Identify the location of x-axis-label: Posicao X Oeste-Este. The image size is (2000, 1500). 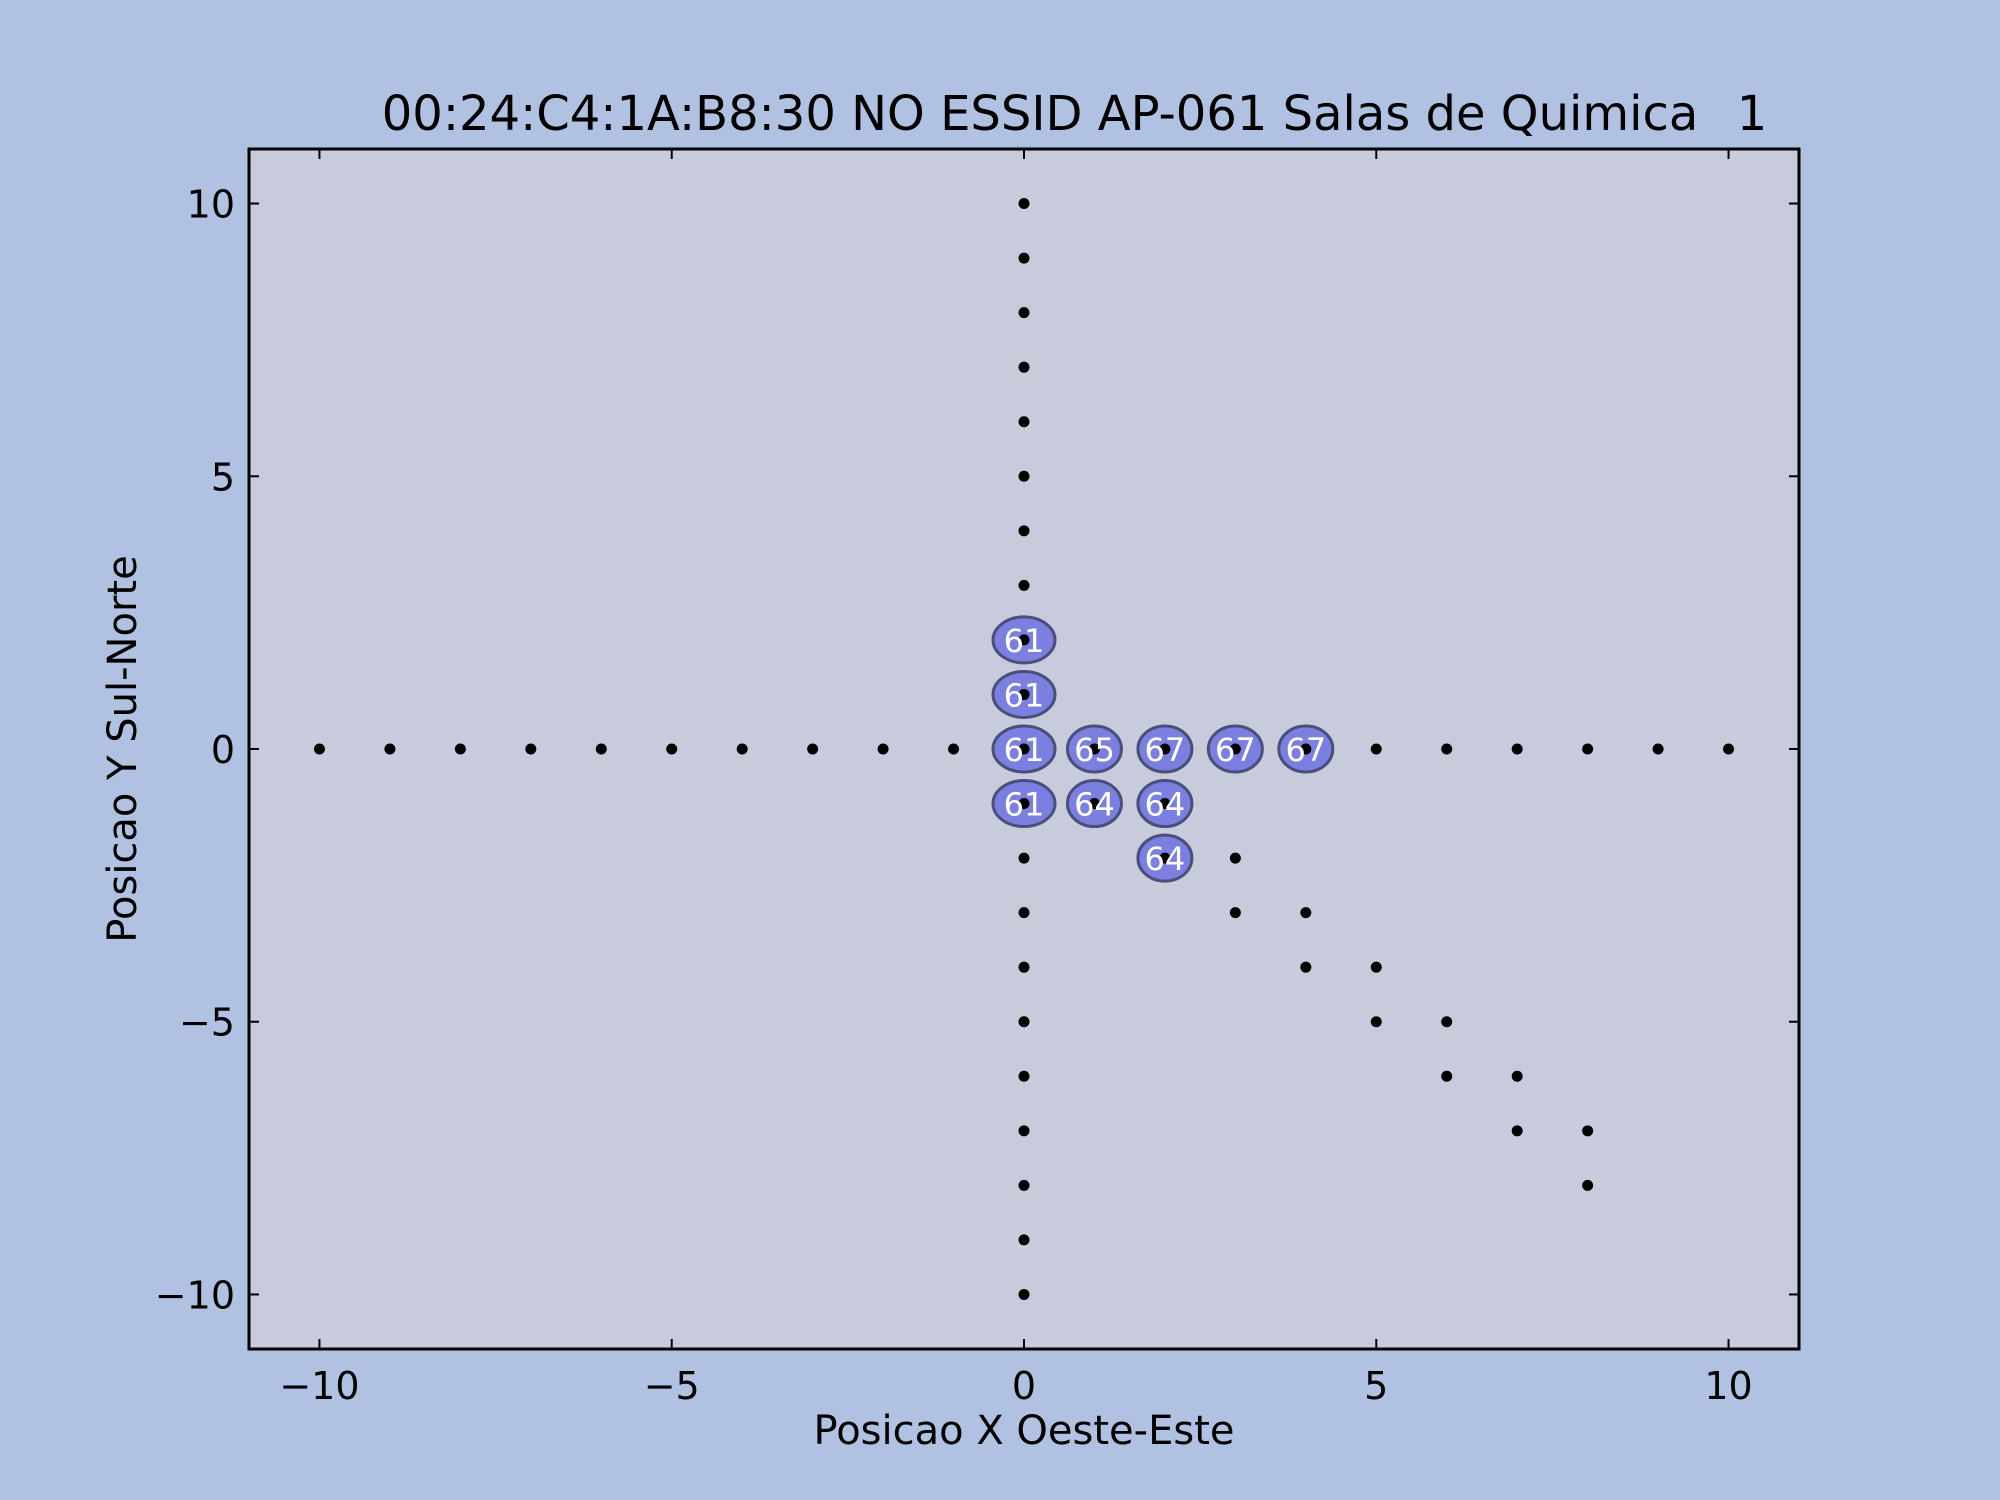
(1024, 1431).